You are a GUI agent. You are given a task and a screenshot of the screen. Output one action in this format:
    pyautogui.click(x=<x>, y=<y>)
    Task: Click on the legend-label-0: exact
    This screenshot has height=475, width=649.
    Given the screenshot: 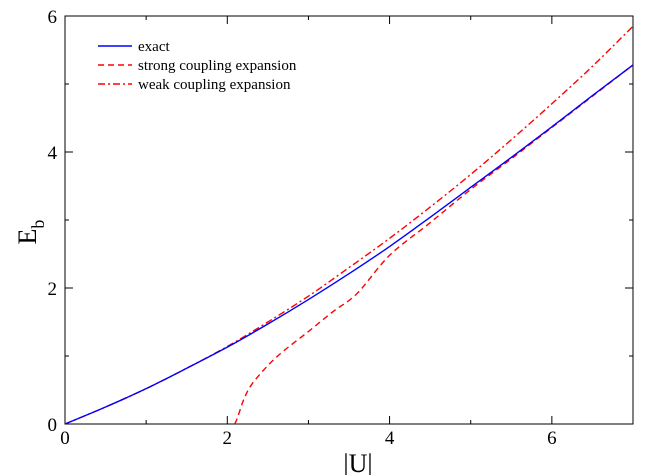 What is the action you would take?
    pyautogui.click(x=154, y=47)
    